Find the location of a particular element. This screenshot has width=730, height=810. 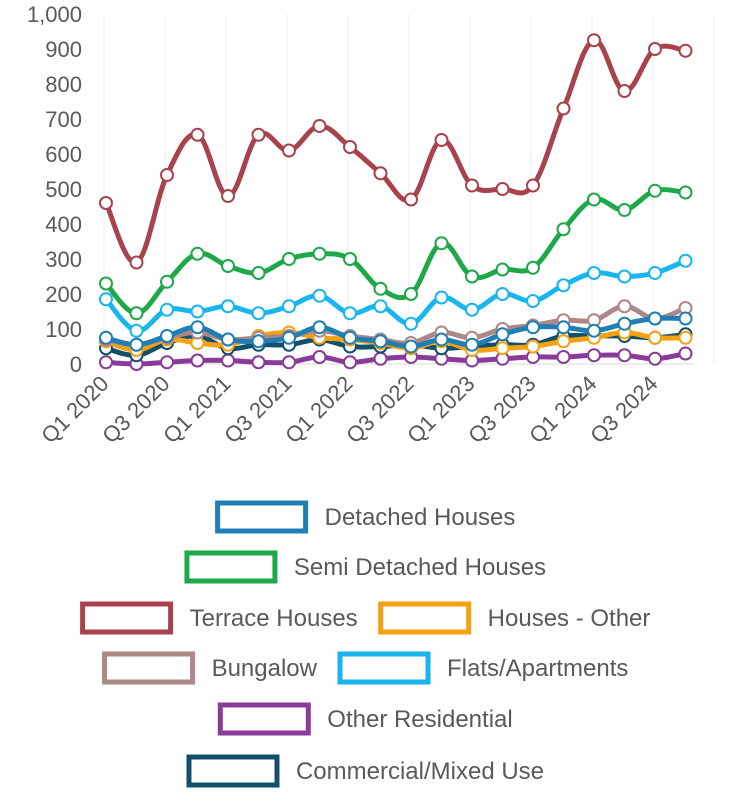

series-flats-apartments is located at coordinates (396, 295).